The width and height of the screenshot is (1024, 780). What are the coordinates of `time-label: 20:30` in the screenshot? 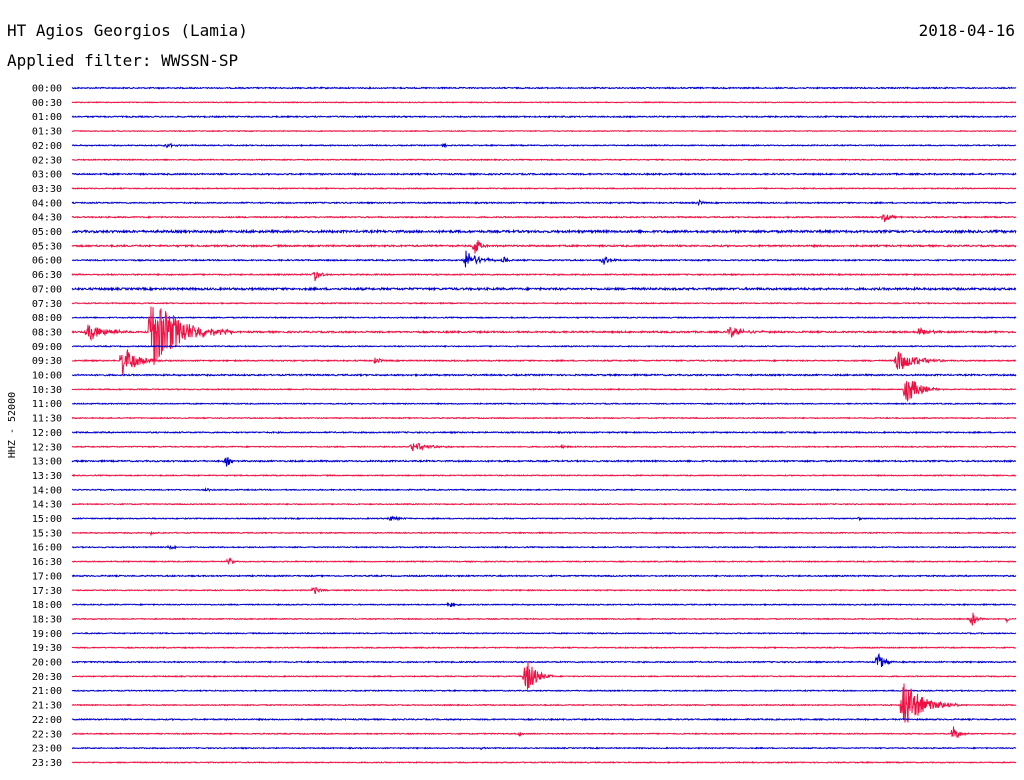 It's located at (47, 677).